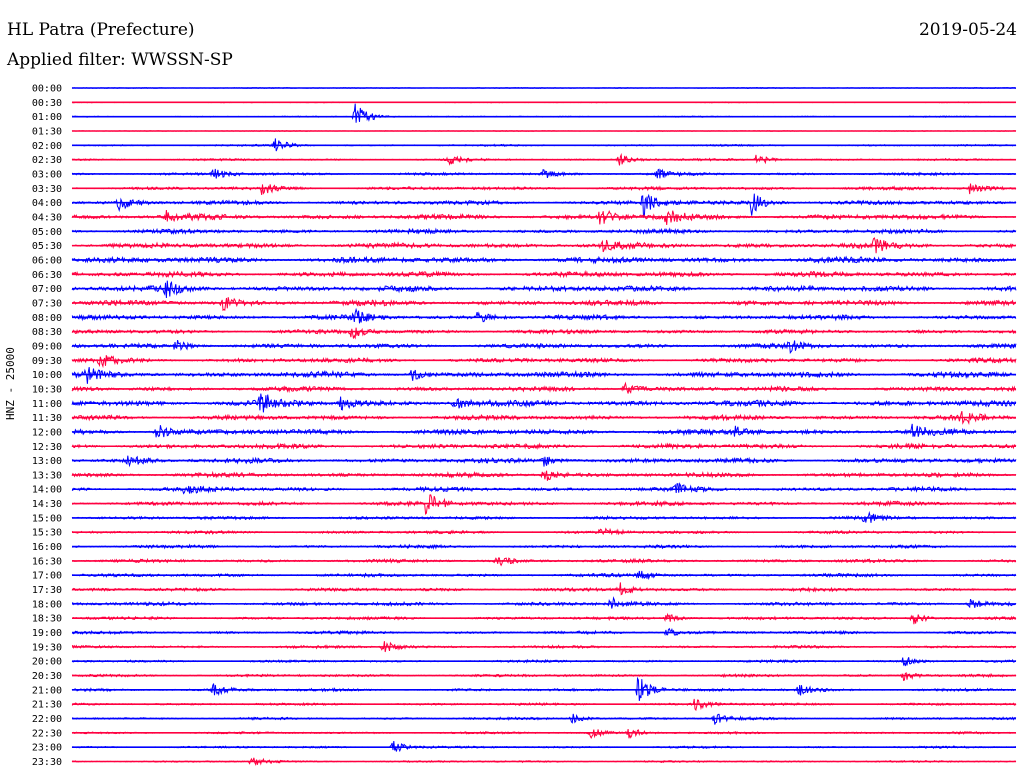  What do you see at coordinates (47, 117) in the screenshot?
I see `tick-label: 01:00` at bounding box center [47, 117].